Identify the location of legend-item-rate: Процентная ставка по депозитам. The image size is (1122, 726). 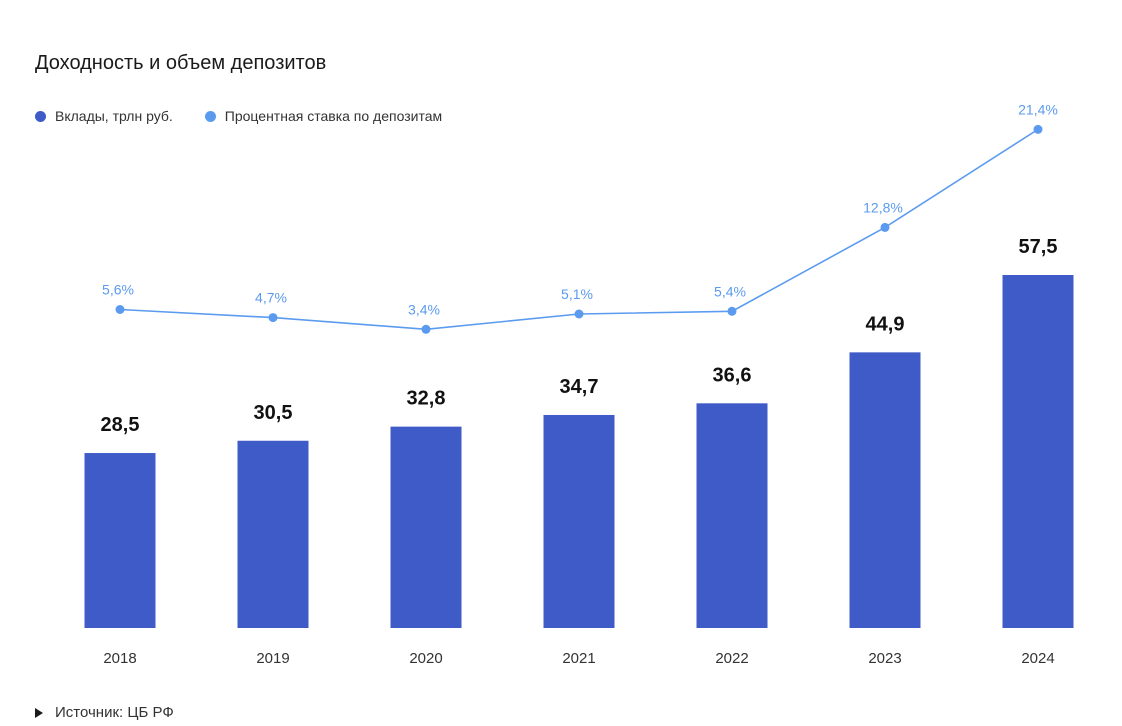
(323, 116).